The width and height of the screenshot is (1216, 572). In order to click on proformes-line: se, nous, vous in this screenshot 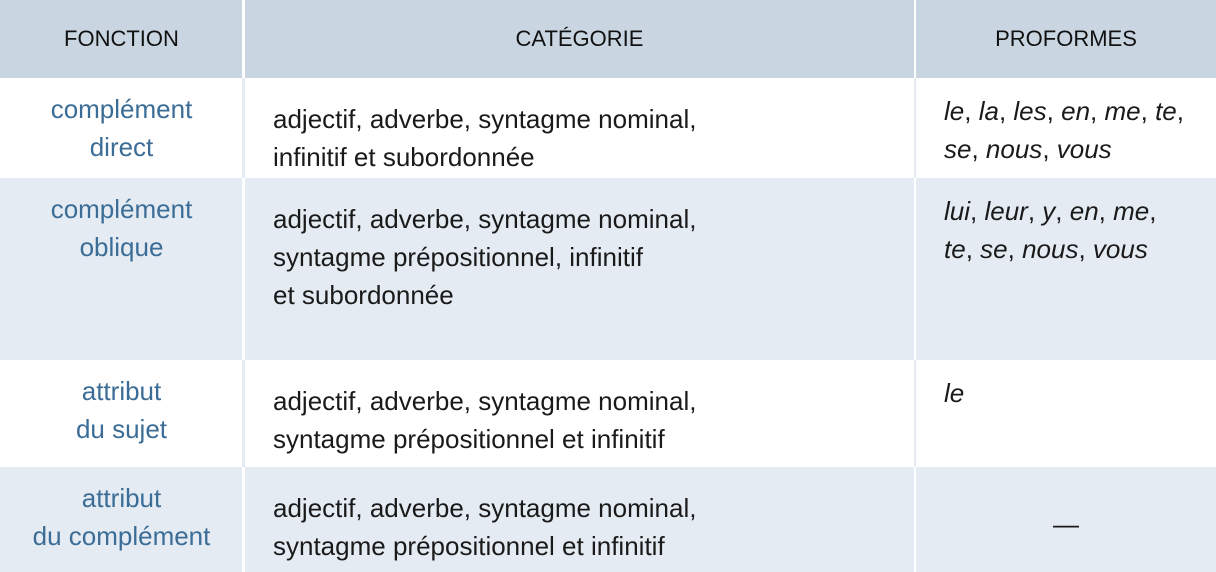, I will do `click(1080, 149)`.